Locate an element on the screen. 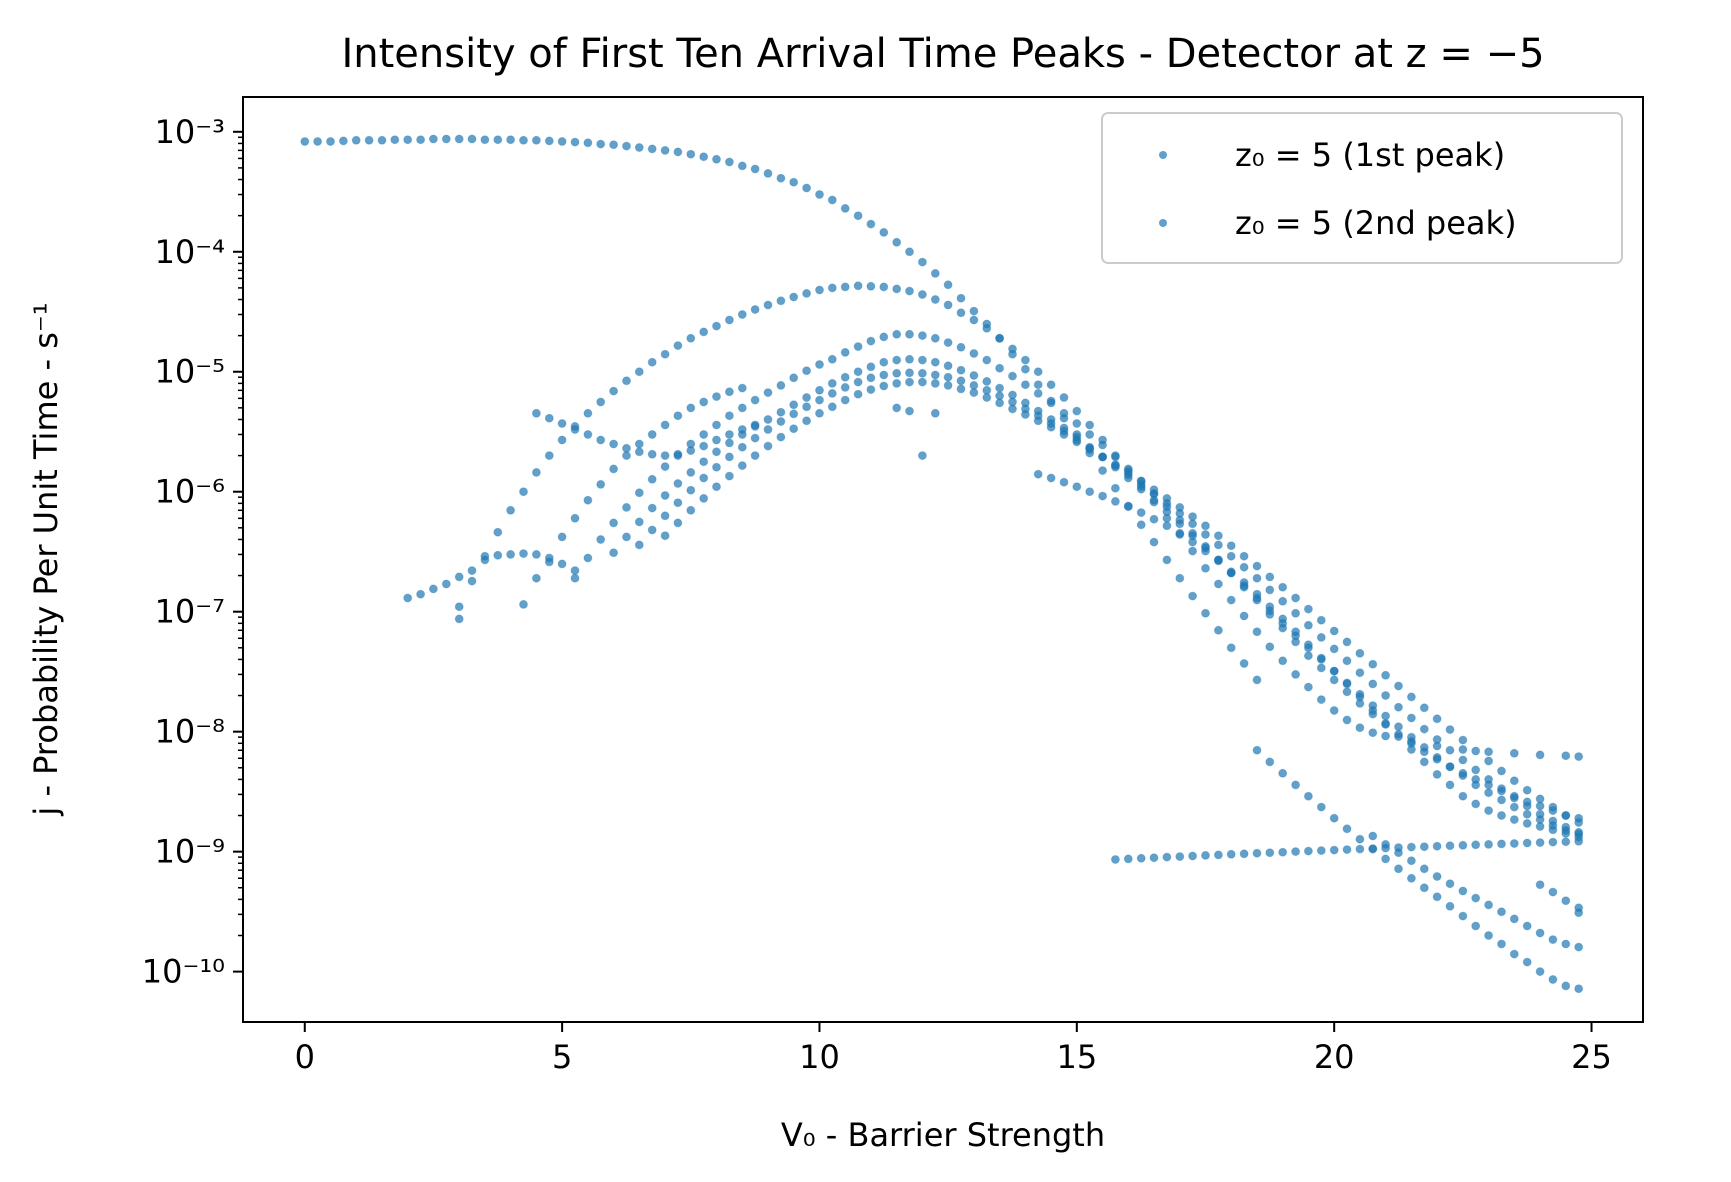 The width and height of the screenshot is (1731, 1182). y-tick-label: 10⁻³ is located at coordinates (190, 132).